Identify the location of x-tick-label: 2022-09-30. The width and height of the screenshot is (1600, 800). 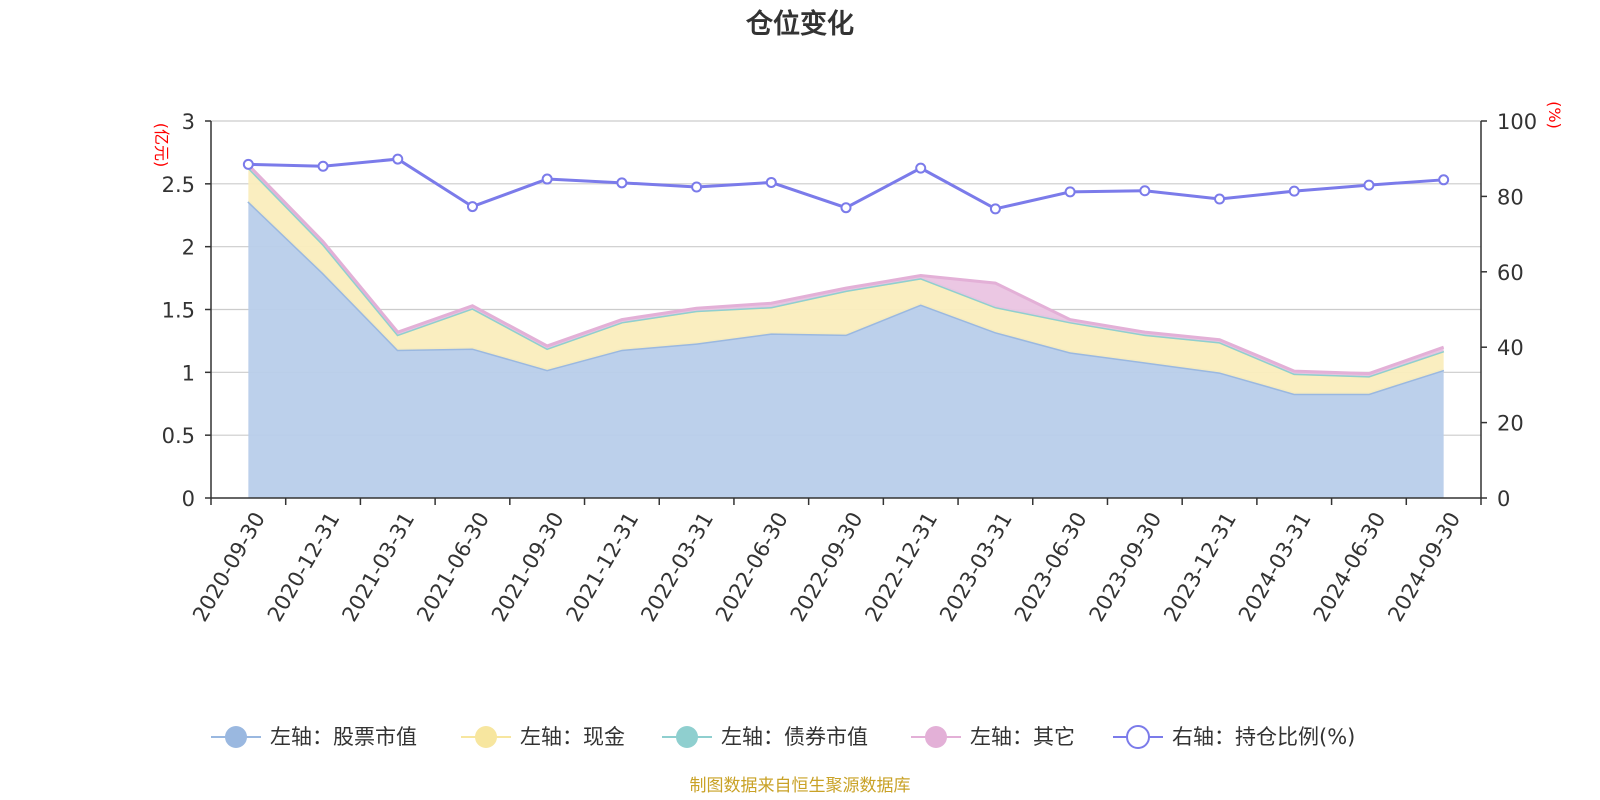
(827, 567).